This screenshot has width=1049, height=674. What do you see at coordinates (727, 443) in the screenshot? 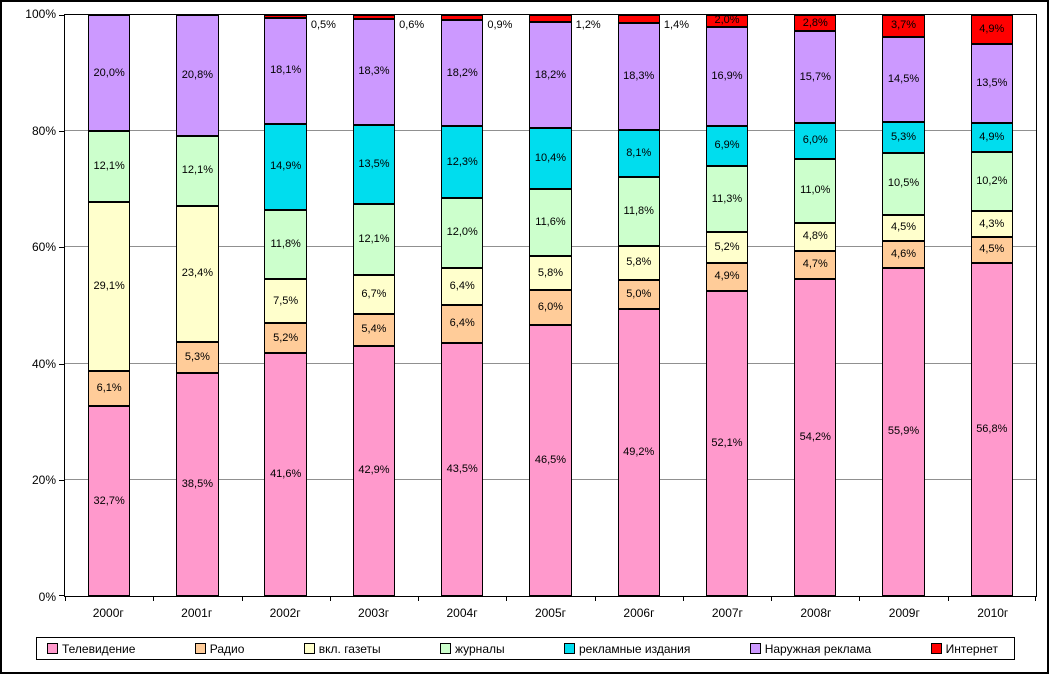
I see `bar-segment: 52,1%` at bounding box center [727, 443].